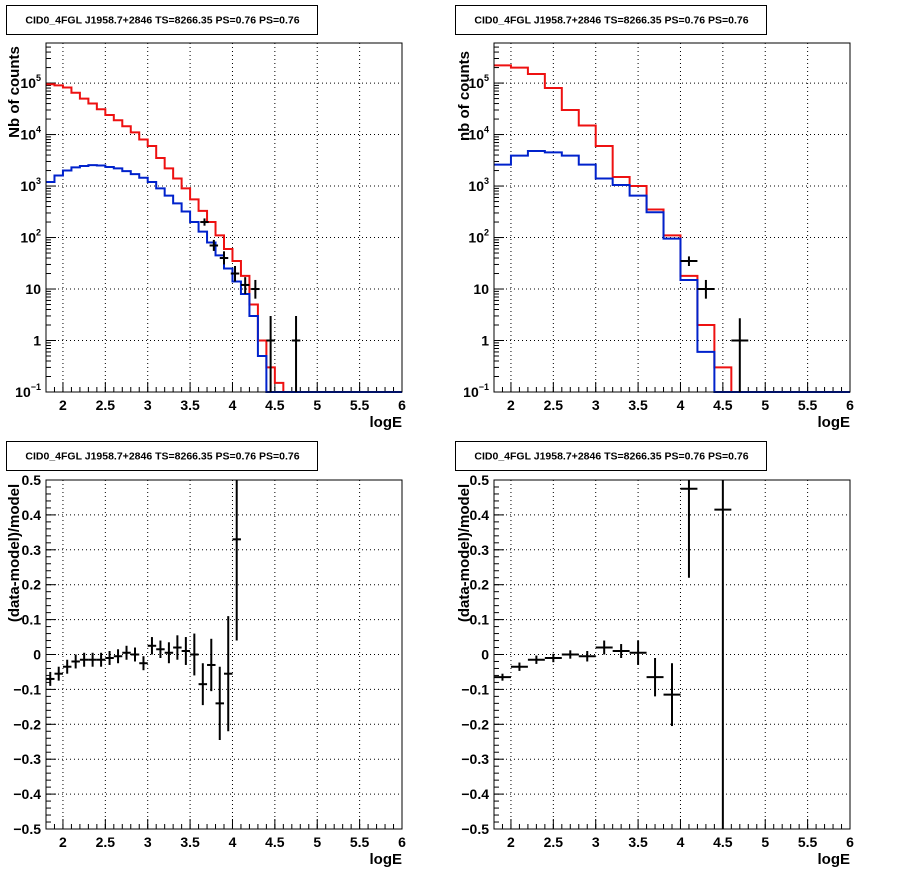  What do you see at coordinates (32, 620) in the screenshot?
I see `y-tick-label: 0.1` at bounding box center [32, 620].